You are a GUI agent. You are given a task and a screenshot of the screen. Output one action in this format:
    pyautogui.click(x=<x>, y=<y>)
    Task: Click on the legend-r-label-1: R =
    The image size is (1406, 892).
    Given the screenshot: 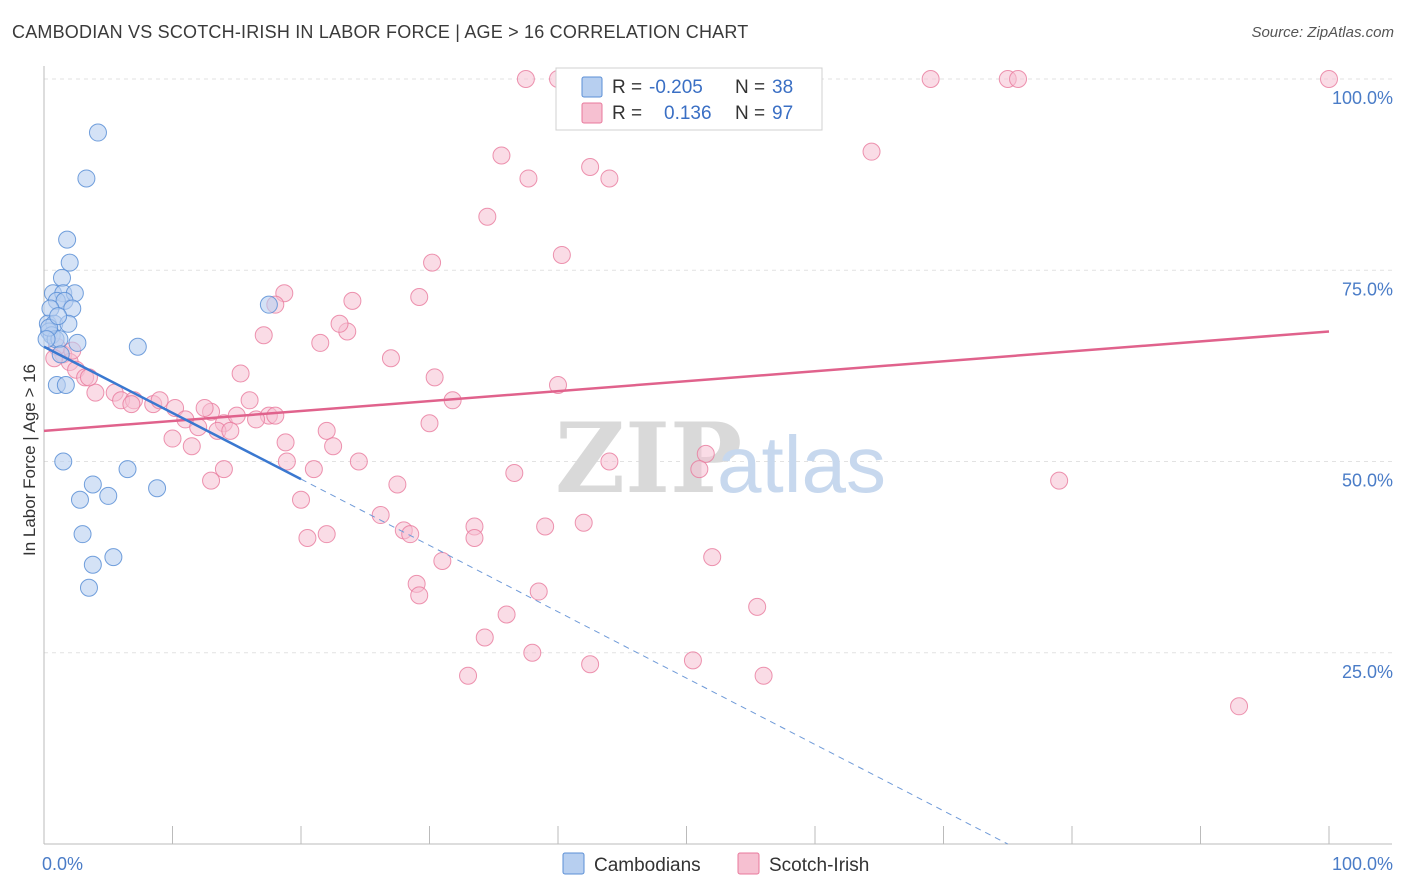 What is the action you would take?
    pyautogui.click(x=627, y=87)
    